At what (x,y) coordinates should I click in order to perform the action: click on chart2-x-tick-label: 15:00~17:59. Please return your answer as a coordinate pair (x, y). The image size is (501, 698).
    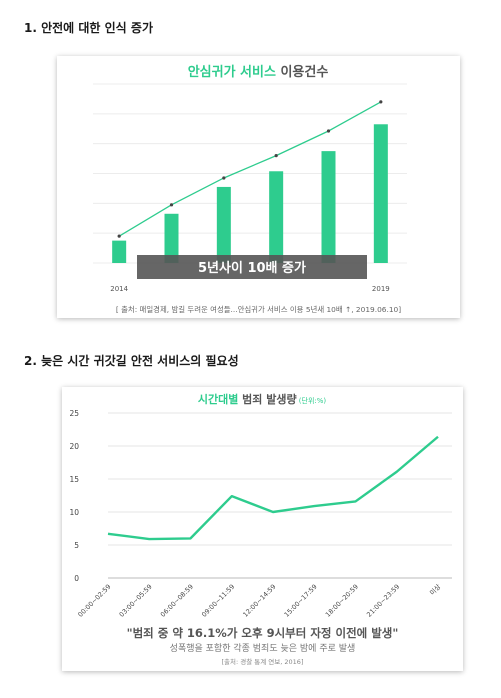
    Looking at the image, I should click on (301, 601).